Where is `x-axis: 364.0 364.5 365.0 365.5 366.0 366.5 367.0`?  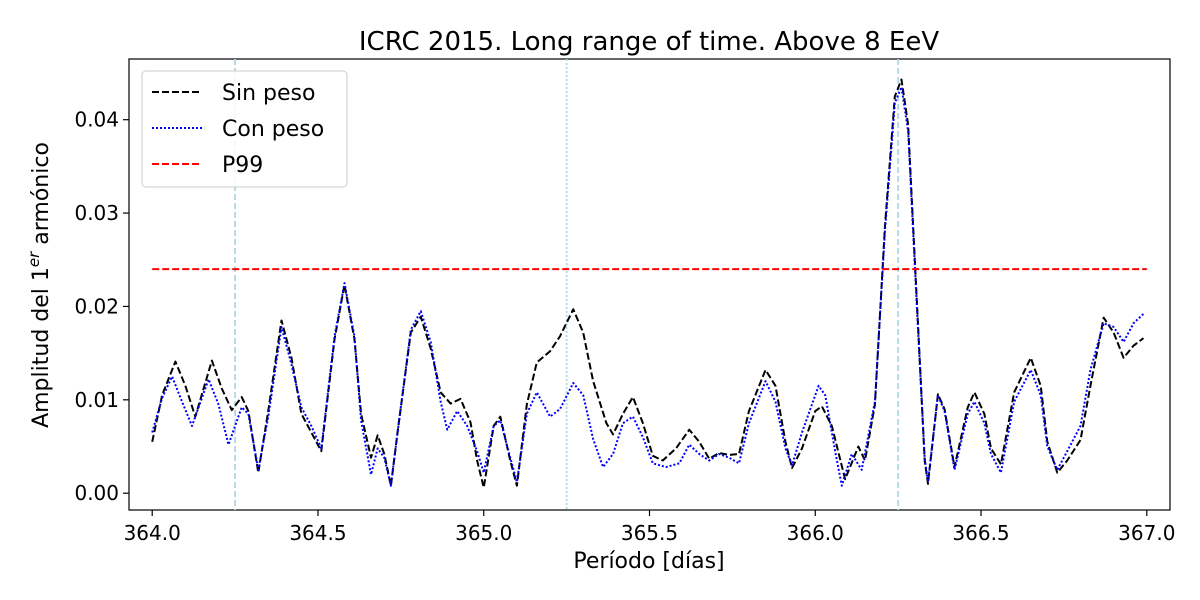
x-axis: 364.0 364.5 365.0 365.5 366.0 366.5 367.0 is located at coordinates (649, 527).